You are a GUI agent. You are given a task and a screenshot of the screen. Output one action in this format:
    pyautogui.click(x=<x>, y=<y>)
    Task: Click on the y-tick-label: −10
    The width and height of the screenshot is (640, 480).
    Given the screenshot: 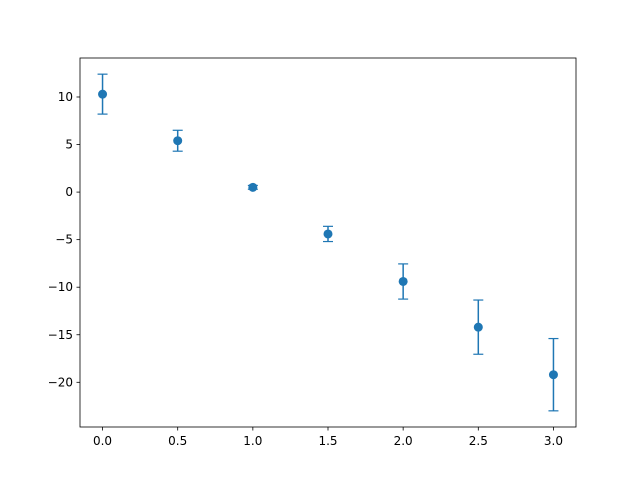 What is the action you would take?
    pyautogui.click(x=60, y=287)
    